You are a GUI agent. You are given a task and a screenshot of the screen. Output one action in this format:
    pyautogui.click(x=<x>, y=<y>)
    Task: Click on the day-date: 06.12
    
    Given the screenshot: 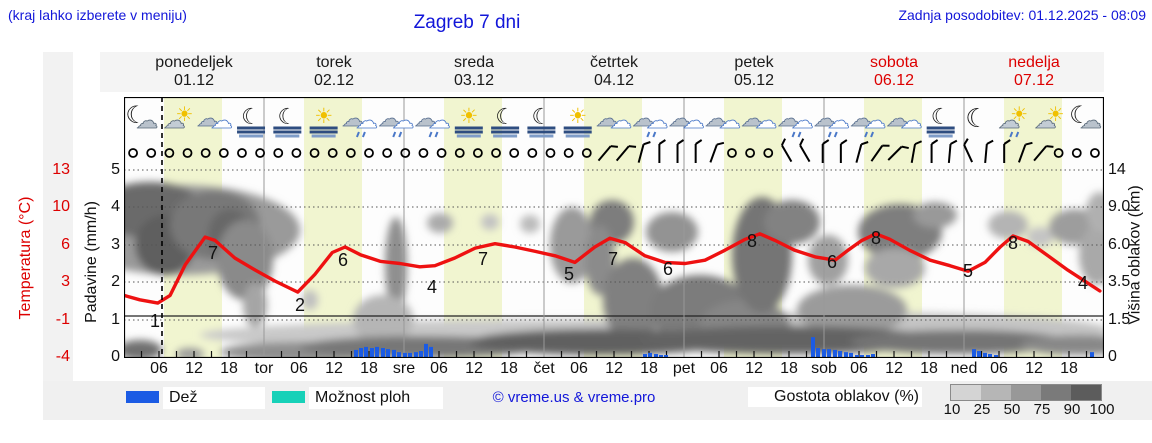 What is the action you would take?
    pyautogui.click(x=894, y=80)
    